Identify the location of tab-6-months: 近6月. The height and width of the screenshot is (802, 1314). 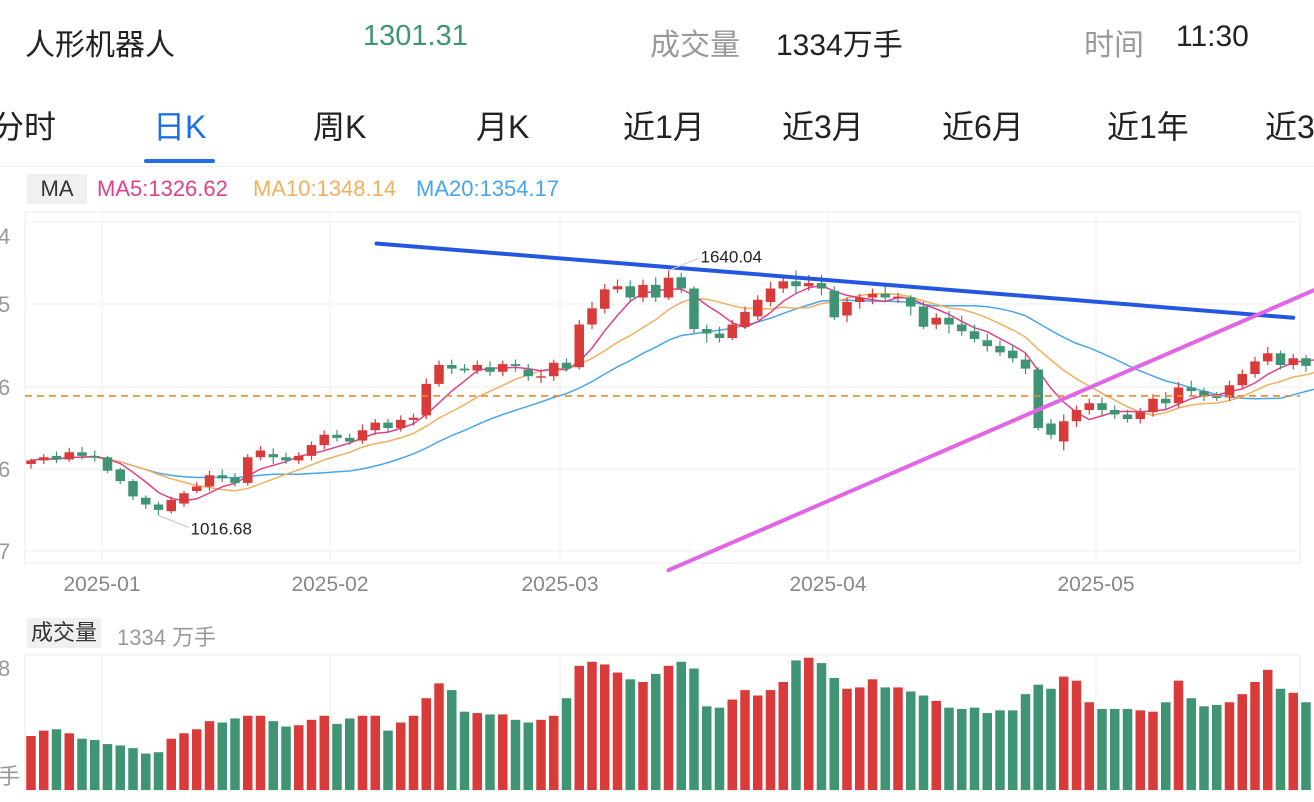
(983, 127).